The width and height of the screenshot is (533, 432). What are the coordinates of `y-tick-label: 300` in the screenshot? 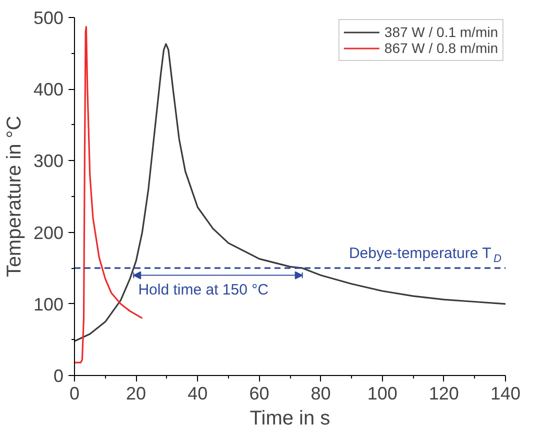 It's located at (48, 161).